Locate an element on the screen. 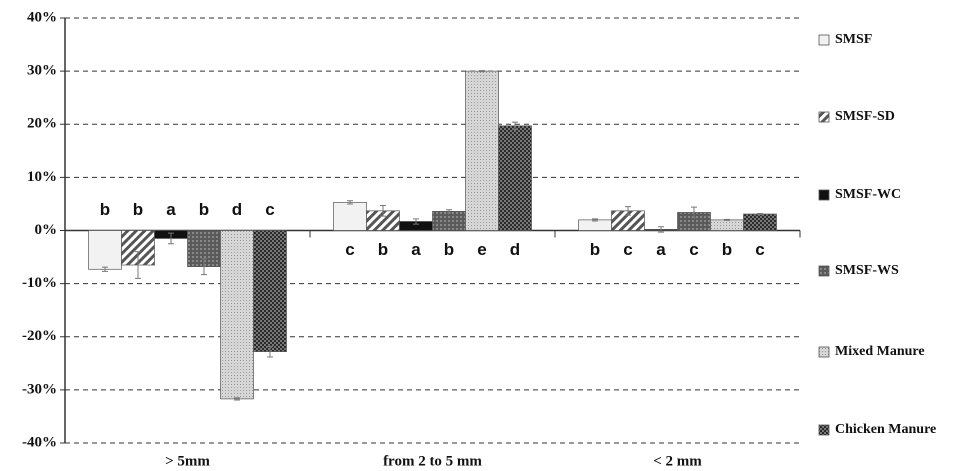 The image size is (969, 471). legend-label: SMSF-SD is located at coordinates (865, 116).